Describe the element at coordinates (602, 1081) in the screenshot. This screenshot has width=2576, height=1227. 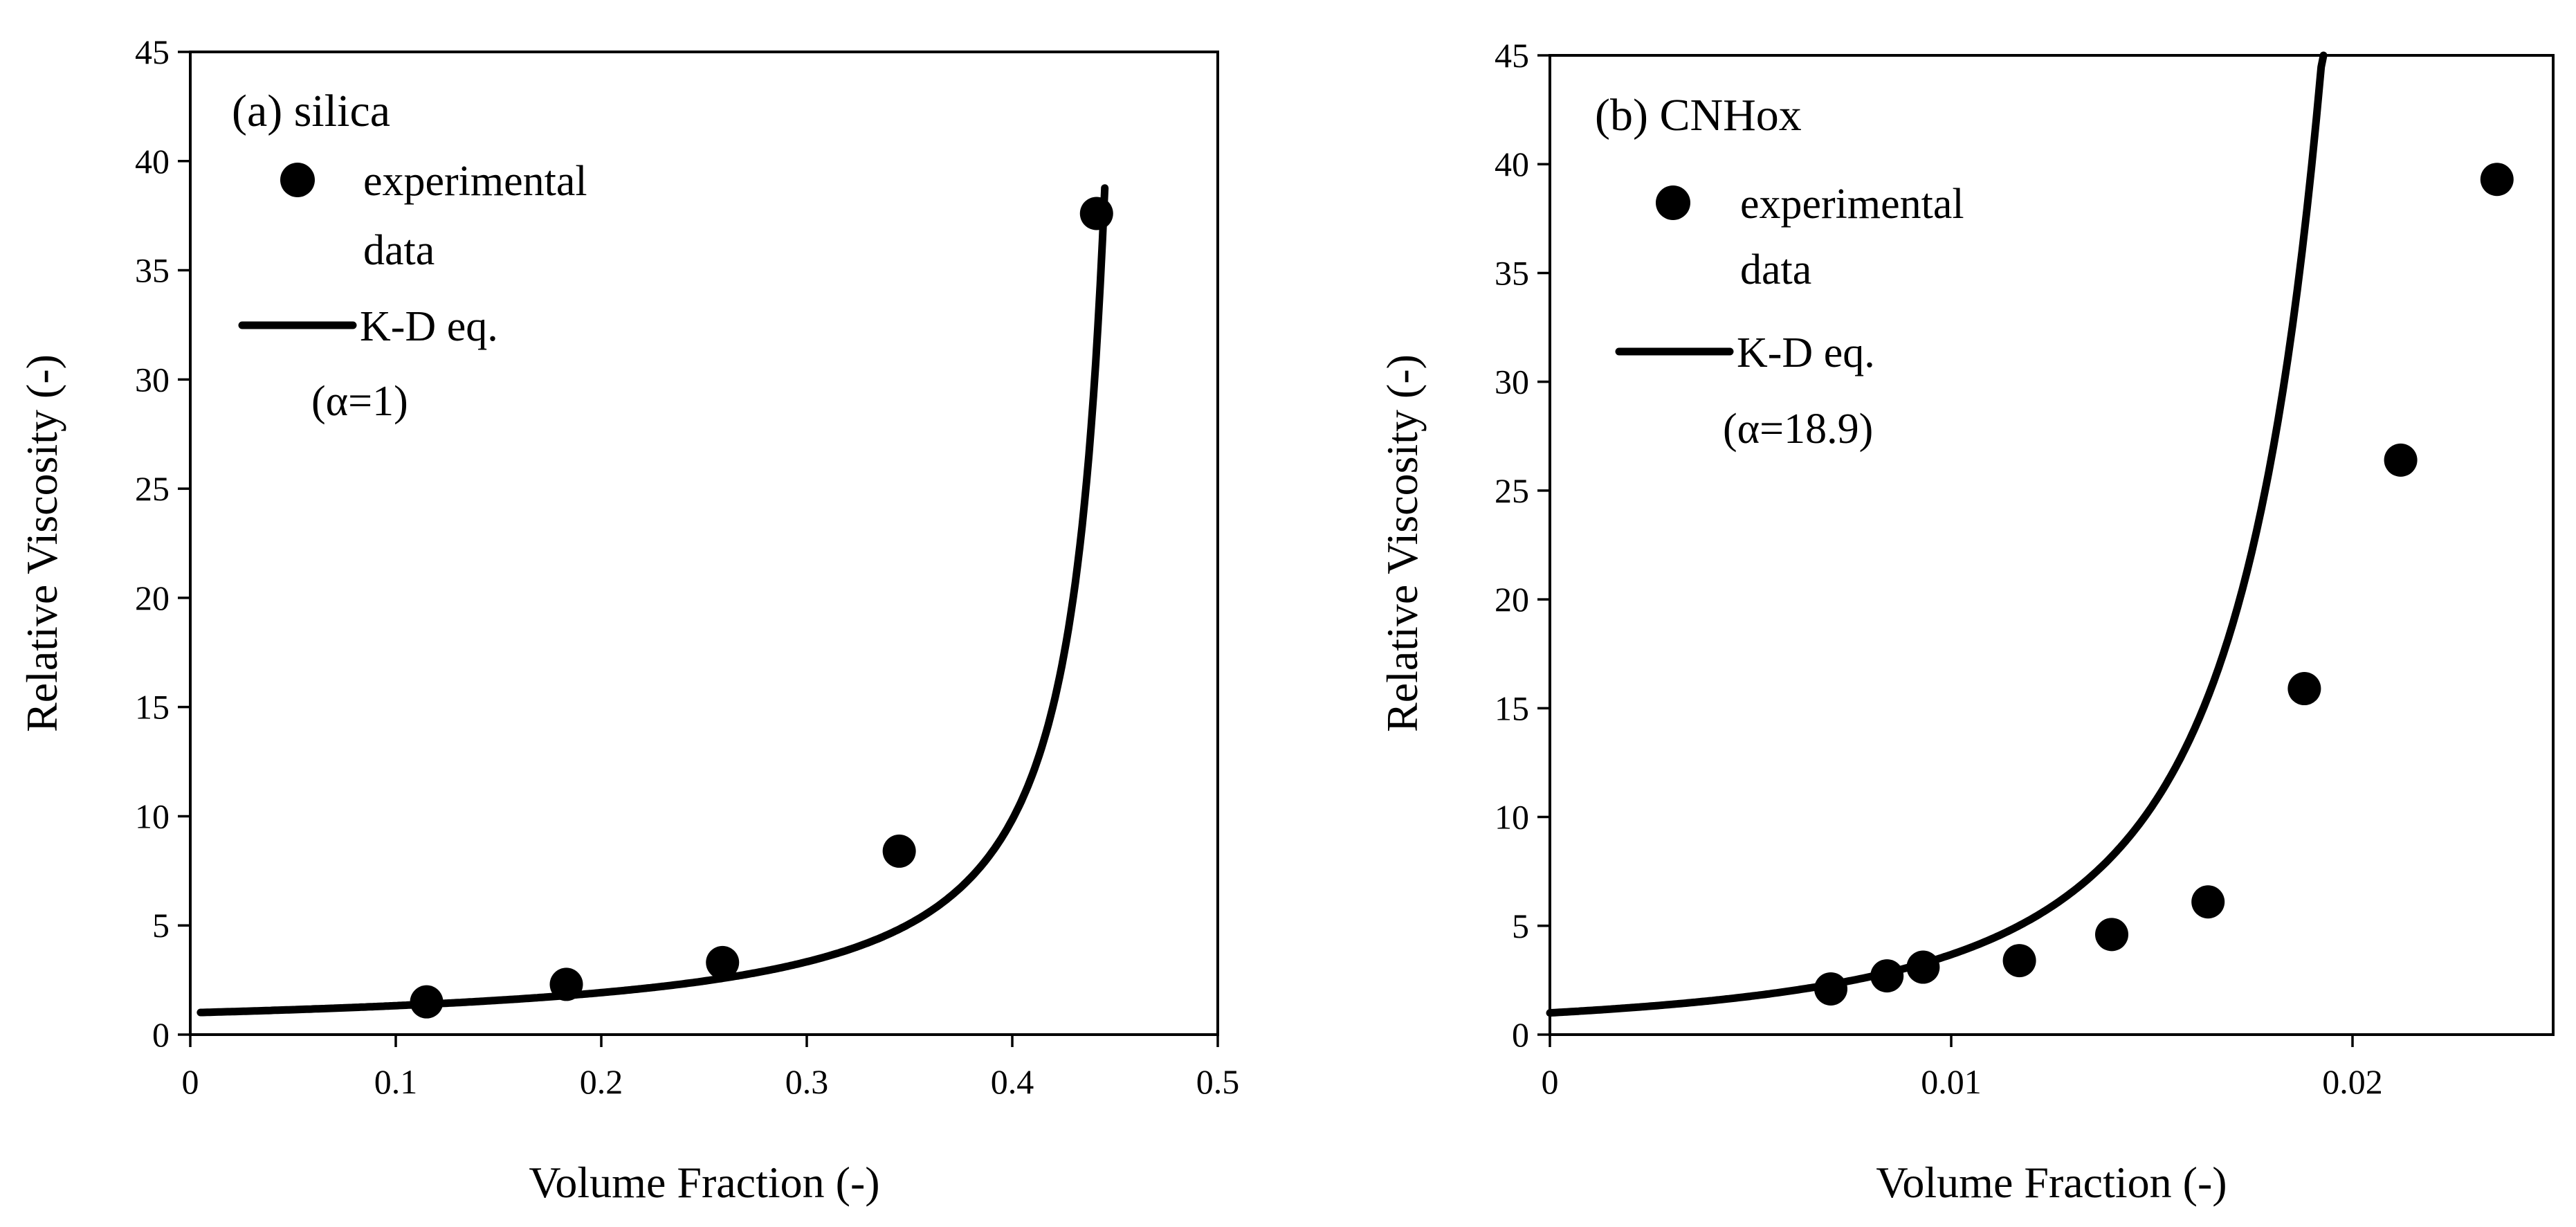
I see `x-tick-label: 0.2` at that location.